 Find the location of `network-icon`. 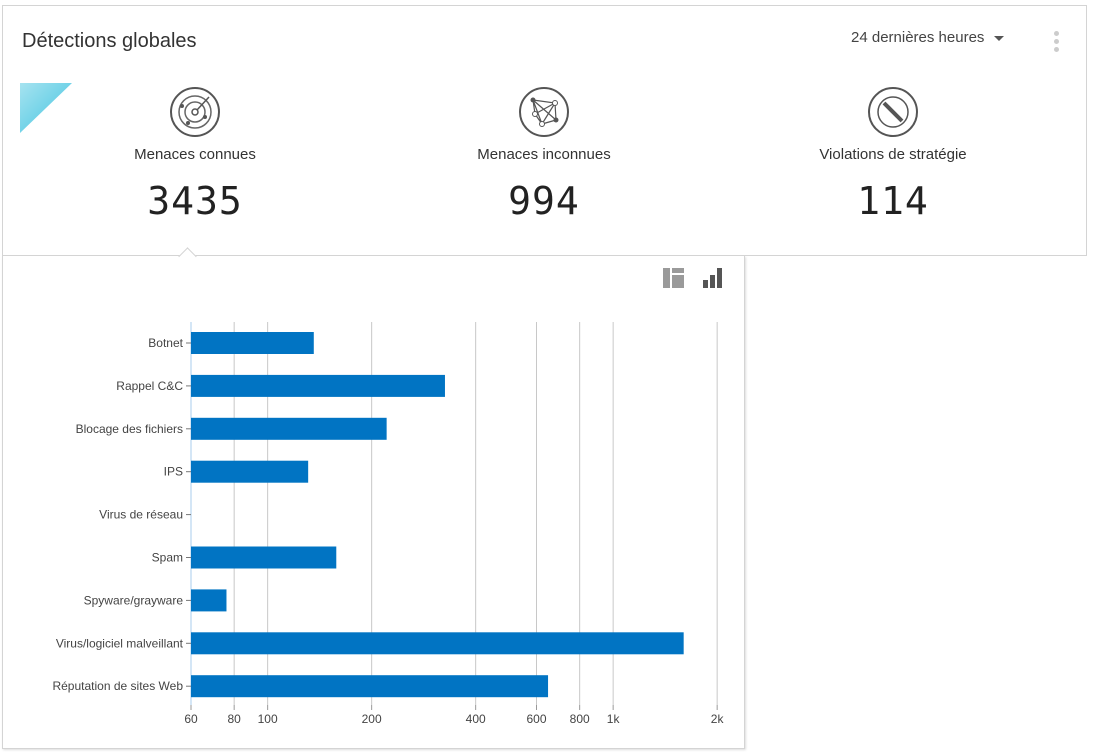

network-icon is located at coordinates (544, 112).